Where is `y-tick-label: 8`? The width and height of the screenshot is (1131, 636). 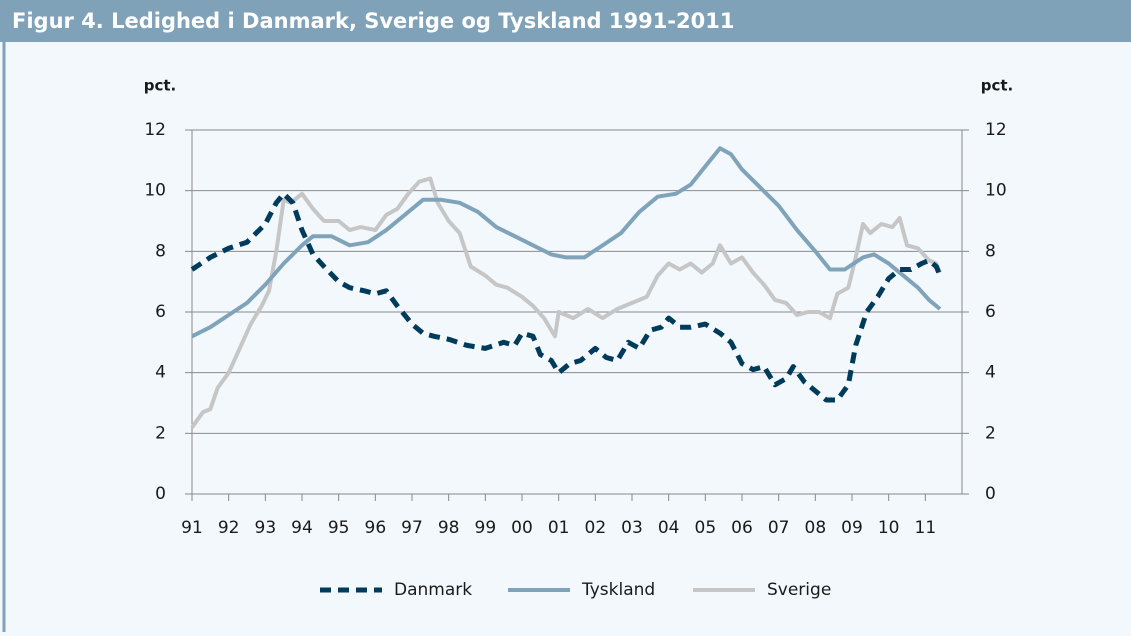 y-tick-label: 8 is located at coordinates (160, 251).